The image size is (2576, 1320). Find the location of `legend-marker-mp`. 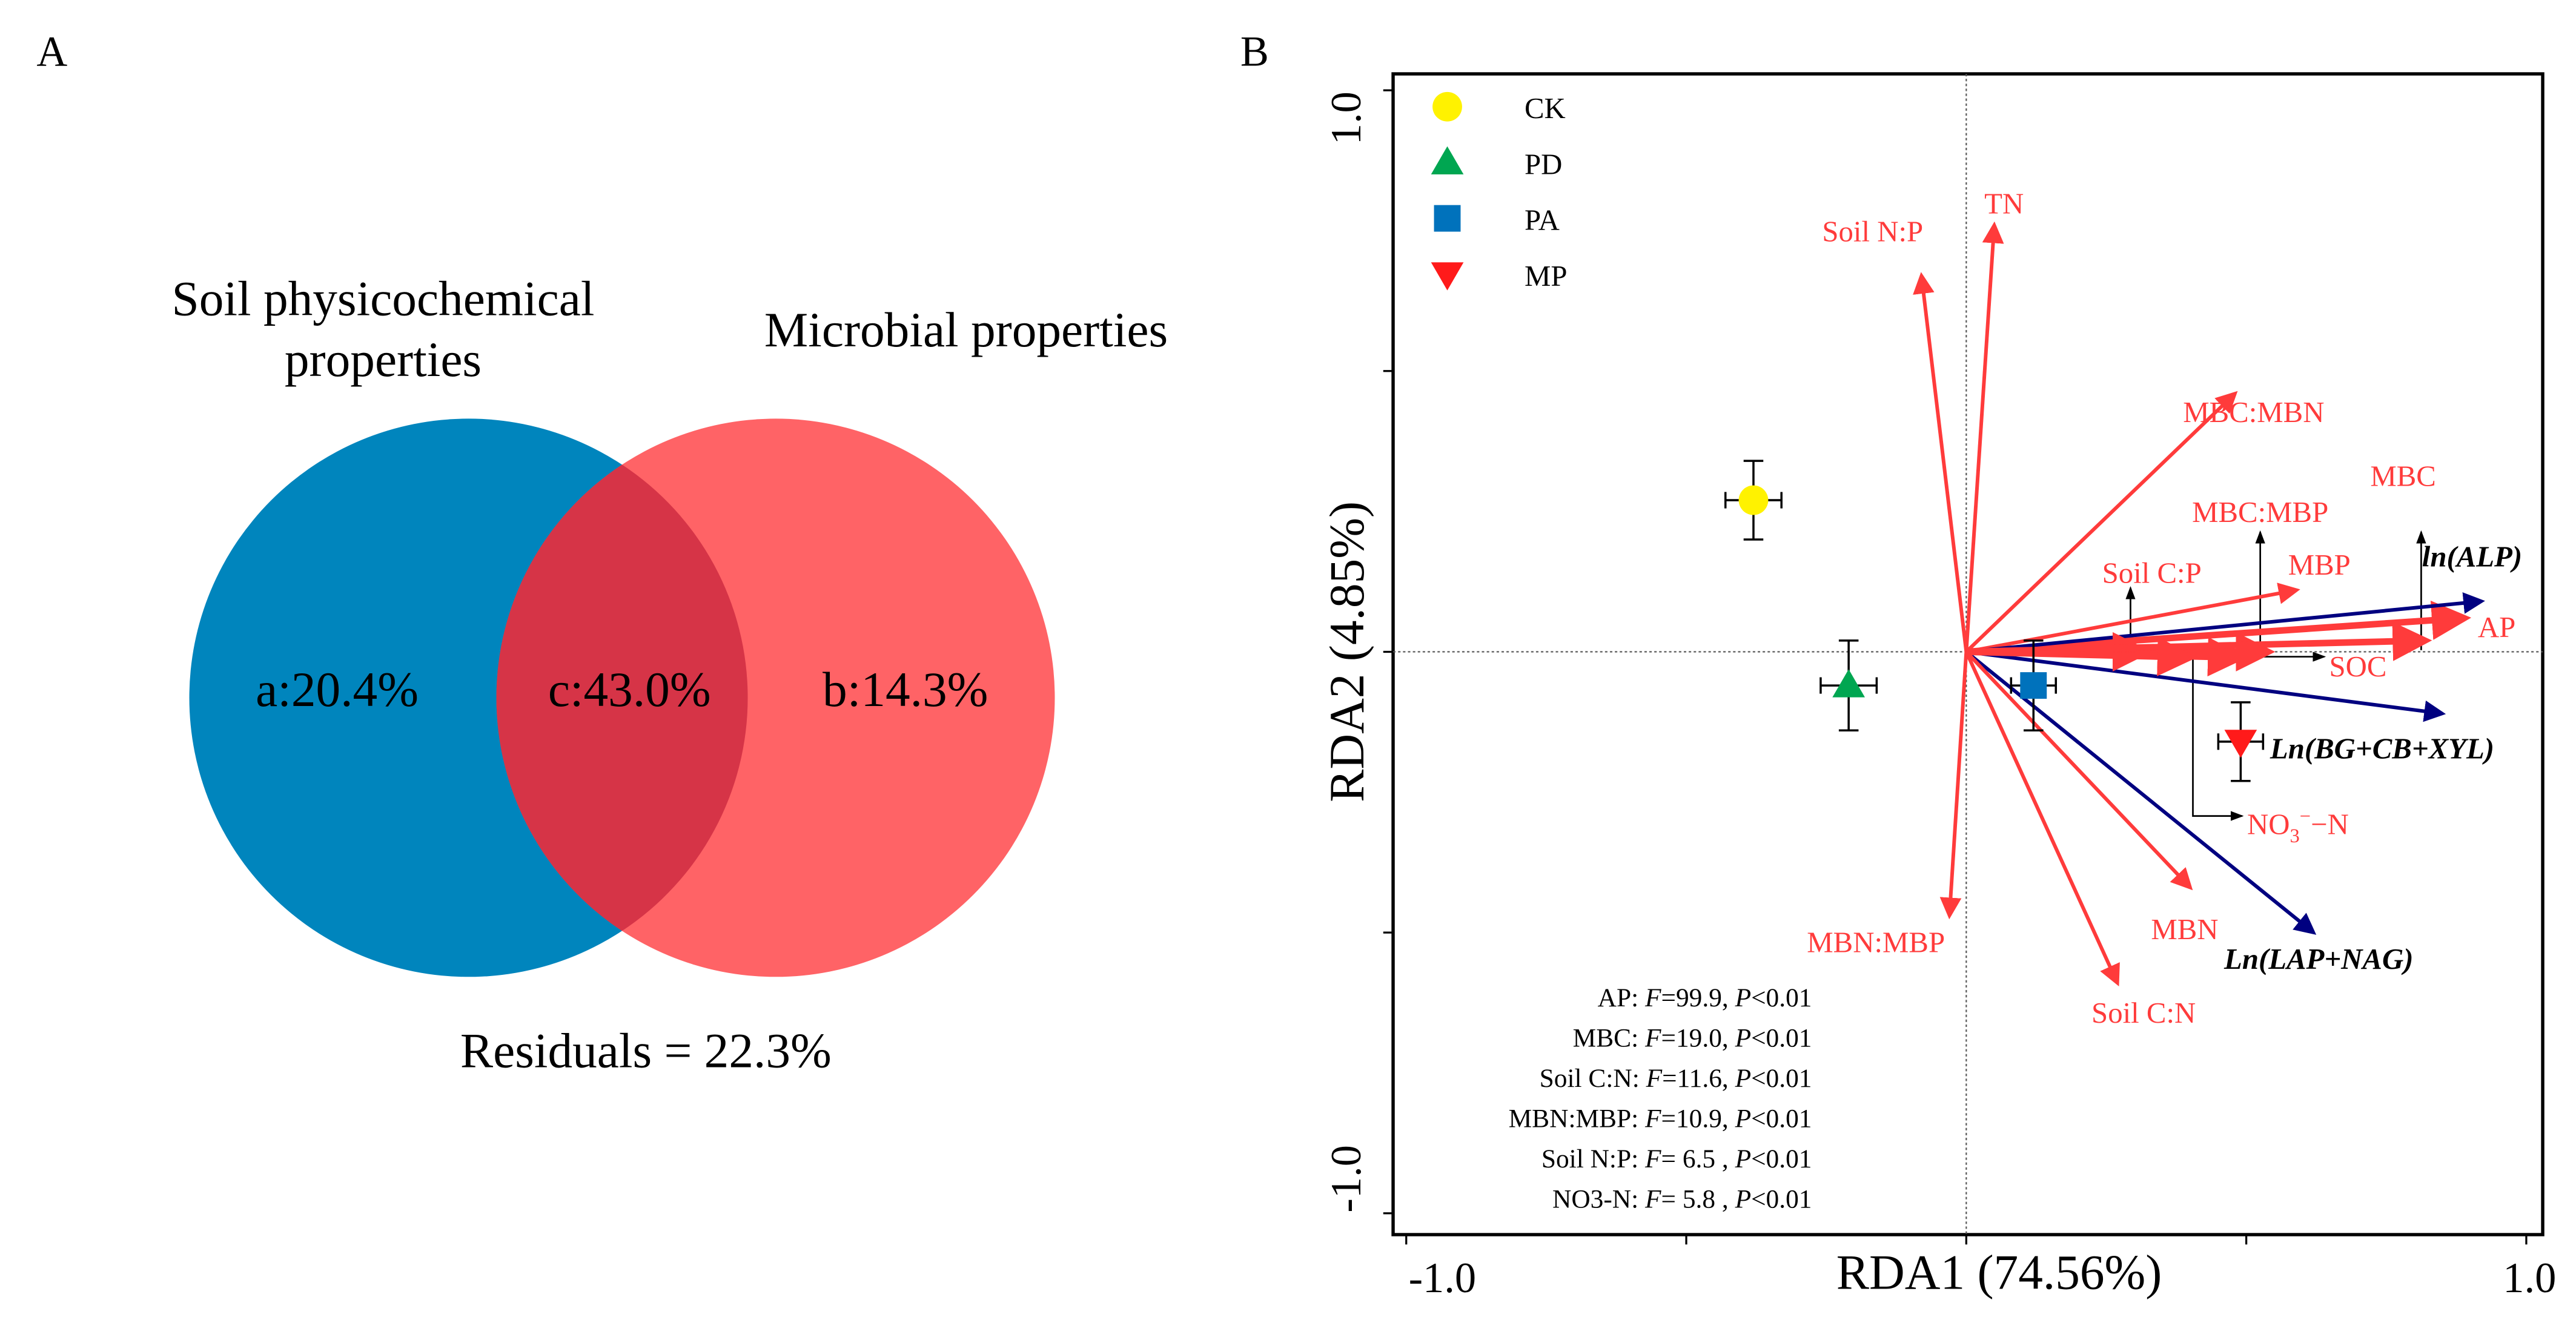

legend-marker-mp is located at coordinates (1447, 277).